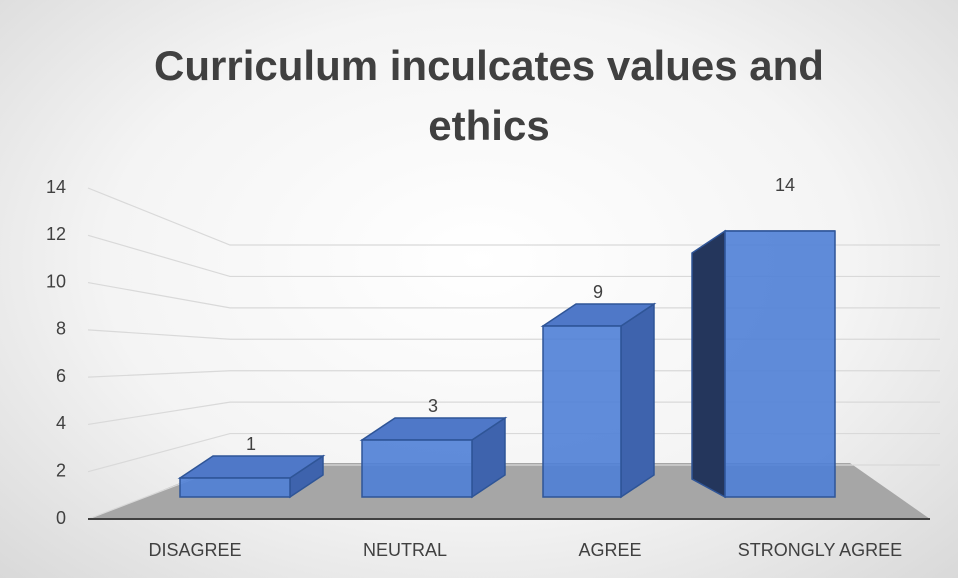 This screenshot has width=958, height=578. Describe the element at coordinates (56, 234) in the screenshot. I see `y-tick-label: 12` at that location.